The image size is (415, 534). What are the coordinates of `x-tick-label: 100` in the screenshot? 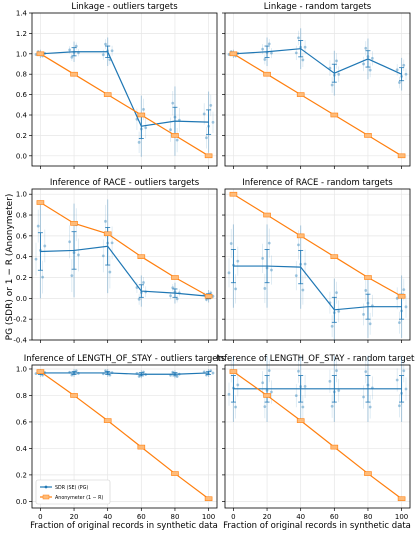 It's located at (401, 517).